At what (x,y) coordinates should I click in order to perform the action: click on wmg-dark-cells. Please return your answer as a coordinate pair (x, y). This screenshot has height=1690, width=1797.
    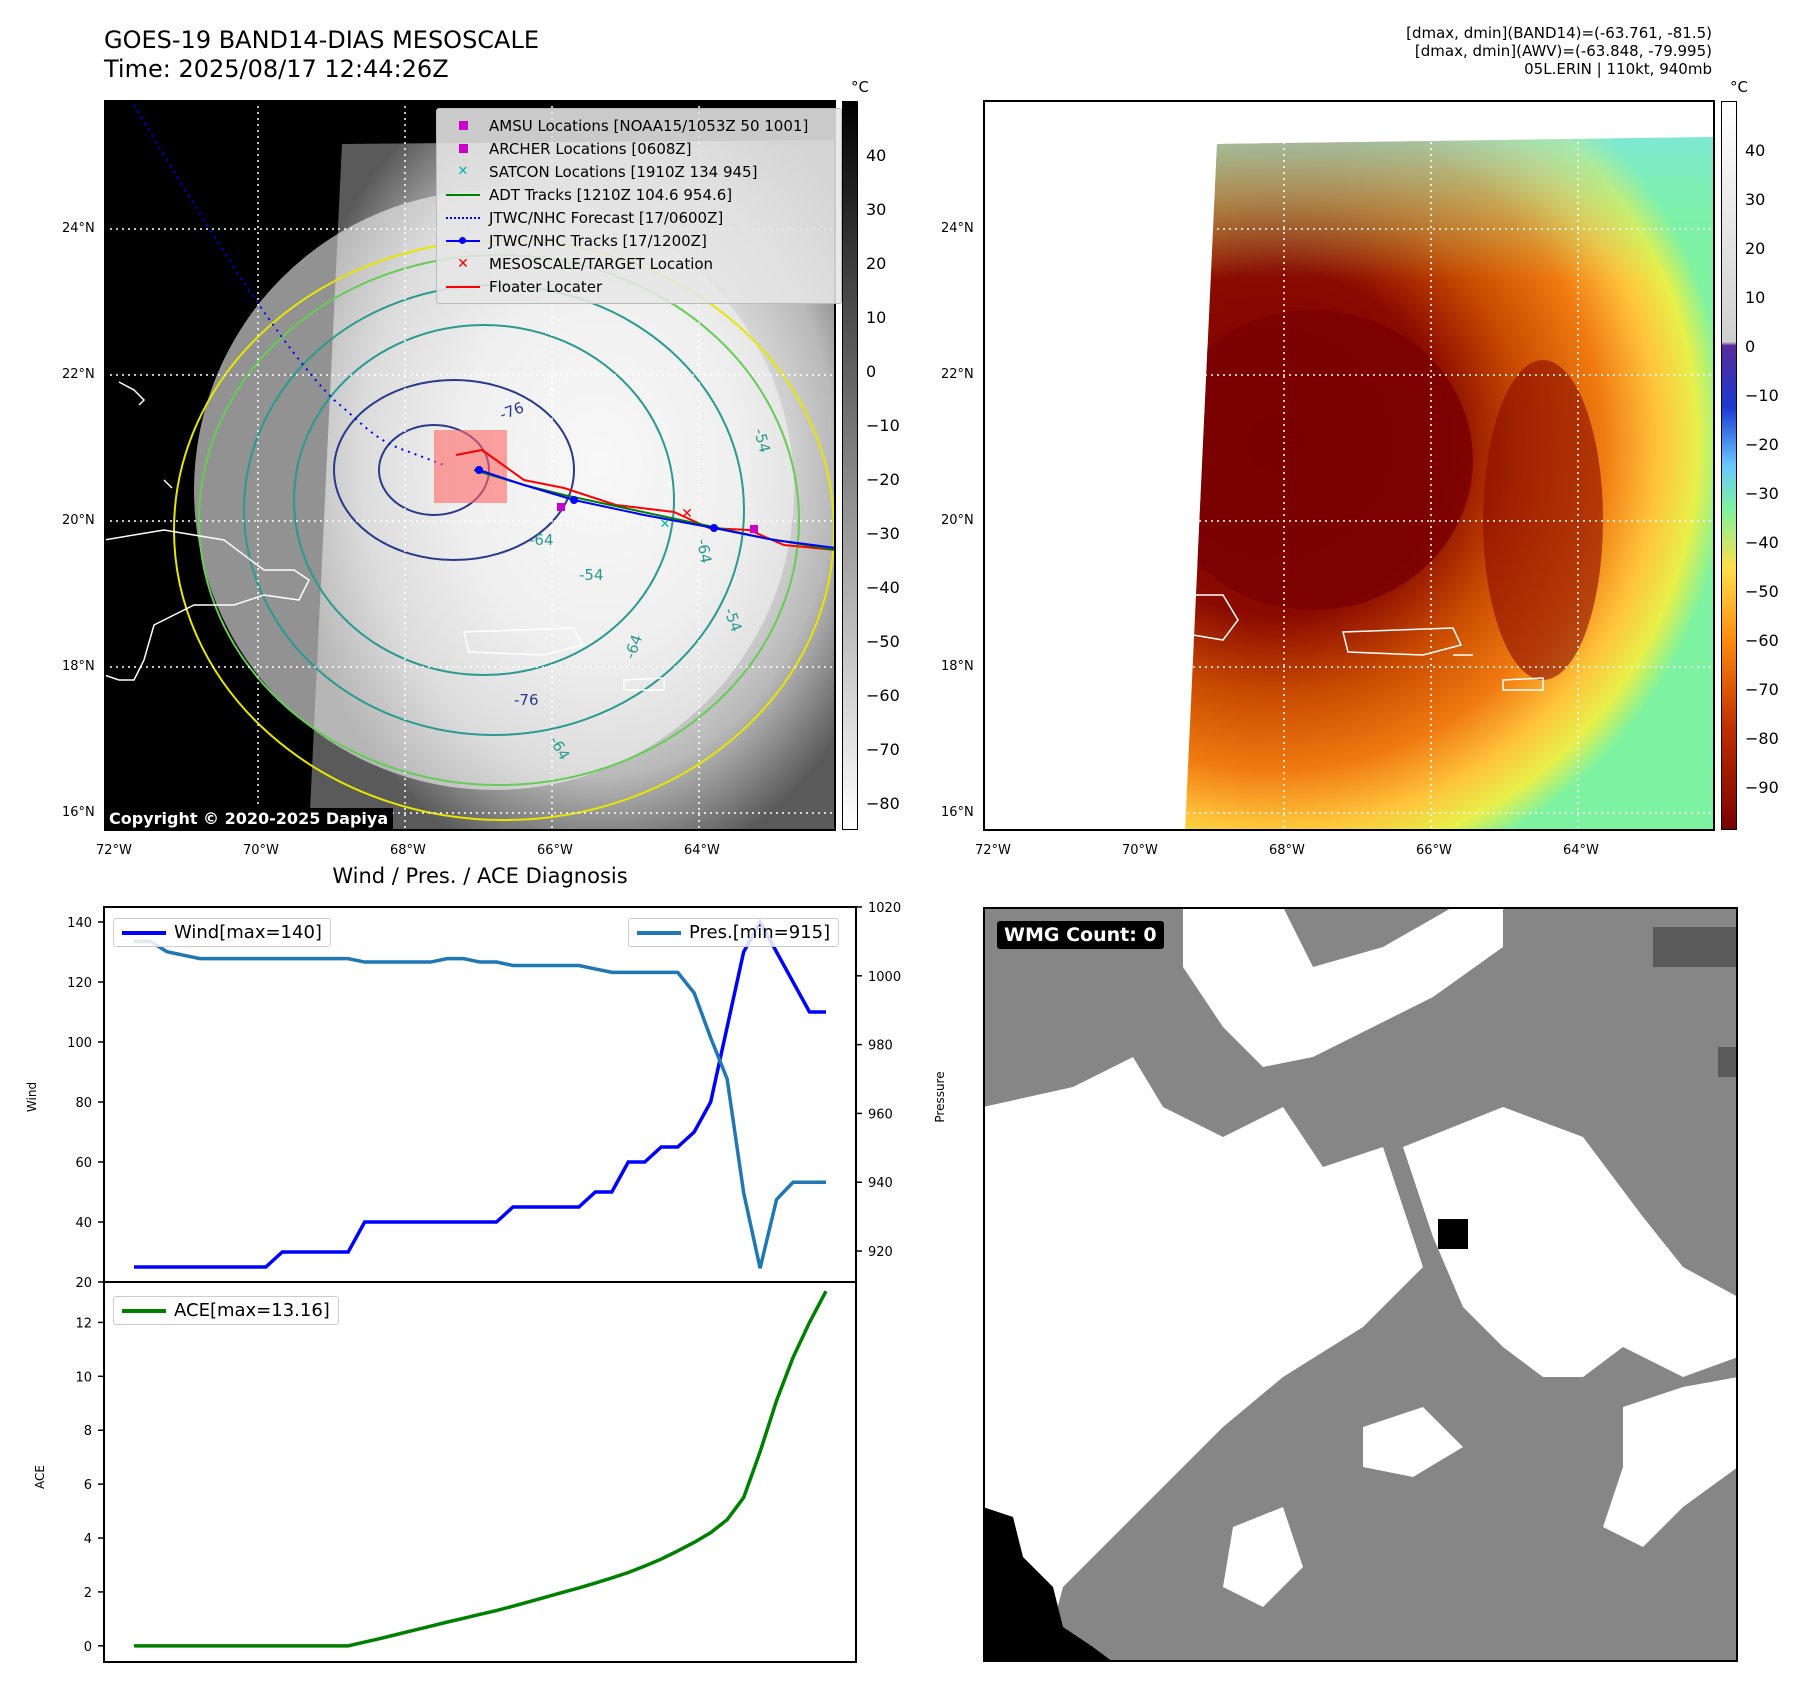
    Looking at the image, I should click on (1695, 1002).